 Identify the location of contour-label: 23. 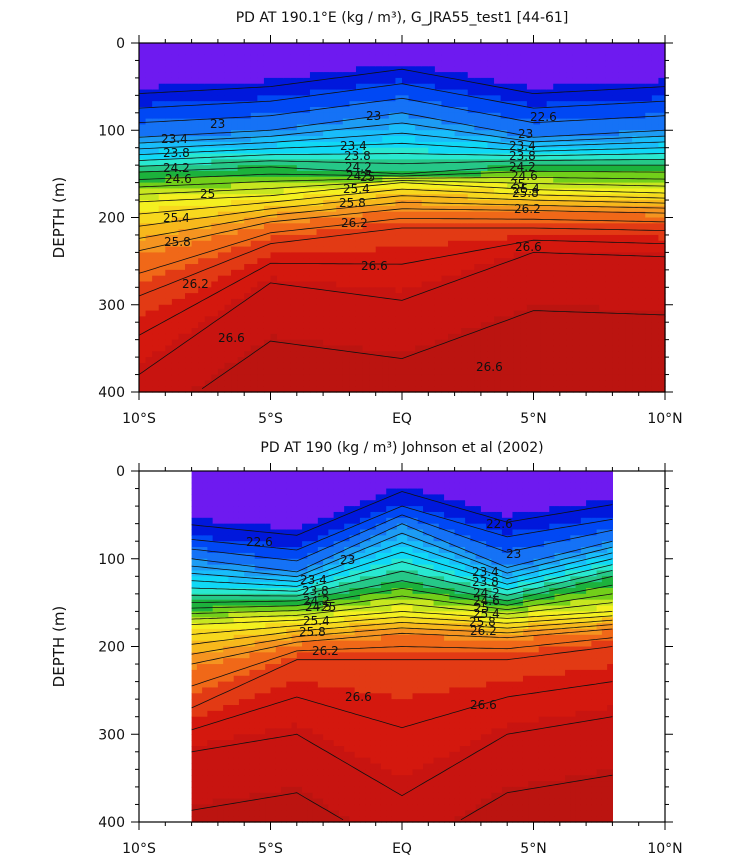
(373, 116).